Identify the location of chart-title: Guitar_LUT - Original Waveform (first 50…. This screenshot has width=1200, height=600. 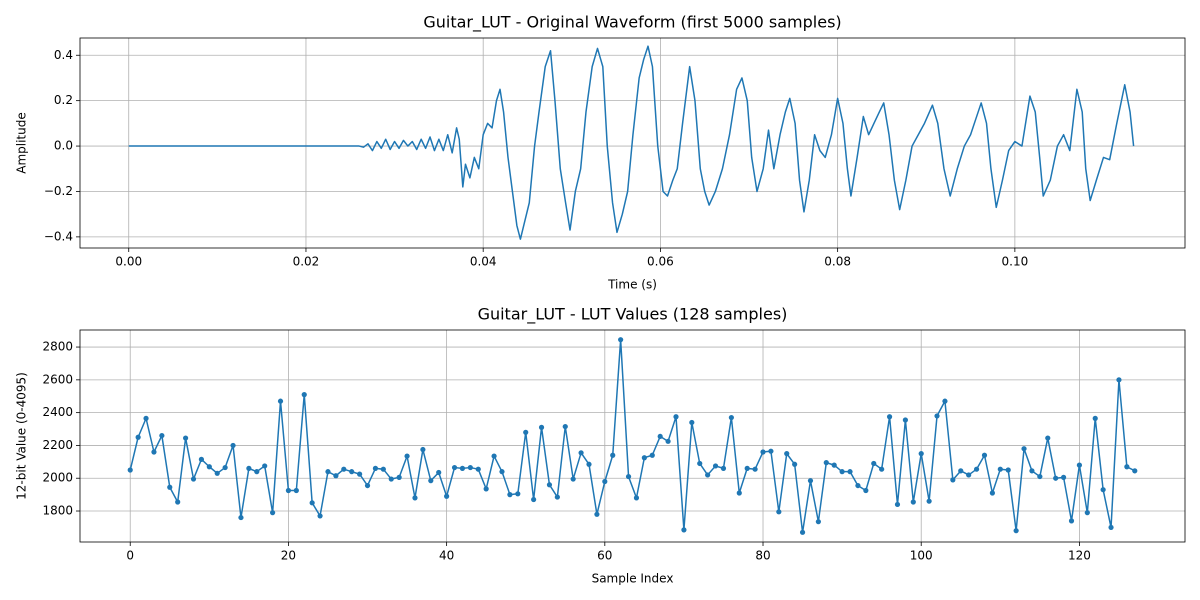
(632, 23).